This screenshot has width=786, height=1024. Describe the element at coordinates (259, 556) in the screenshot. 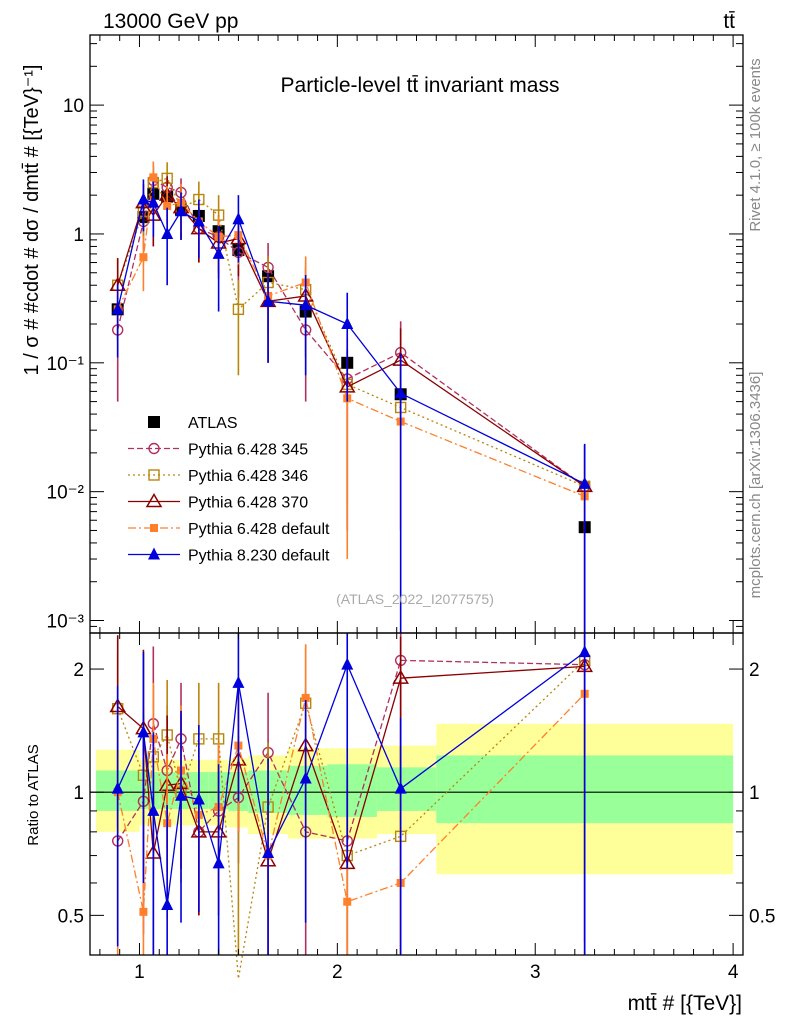

I see `legend-label: Pythia 8.230 default` at that location.